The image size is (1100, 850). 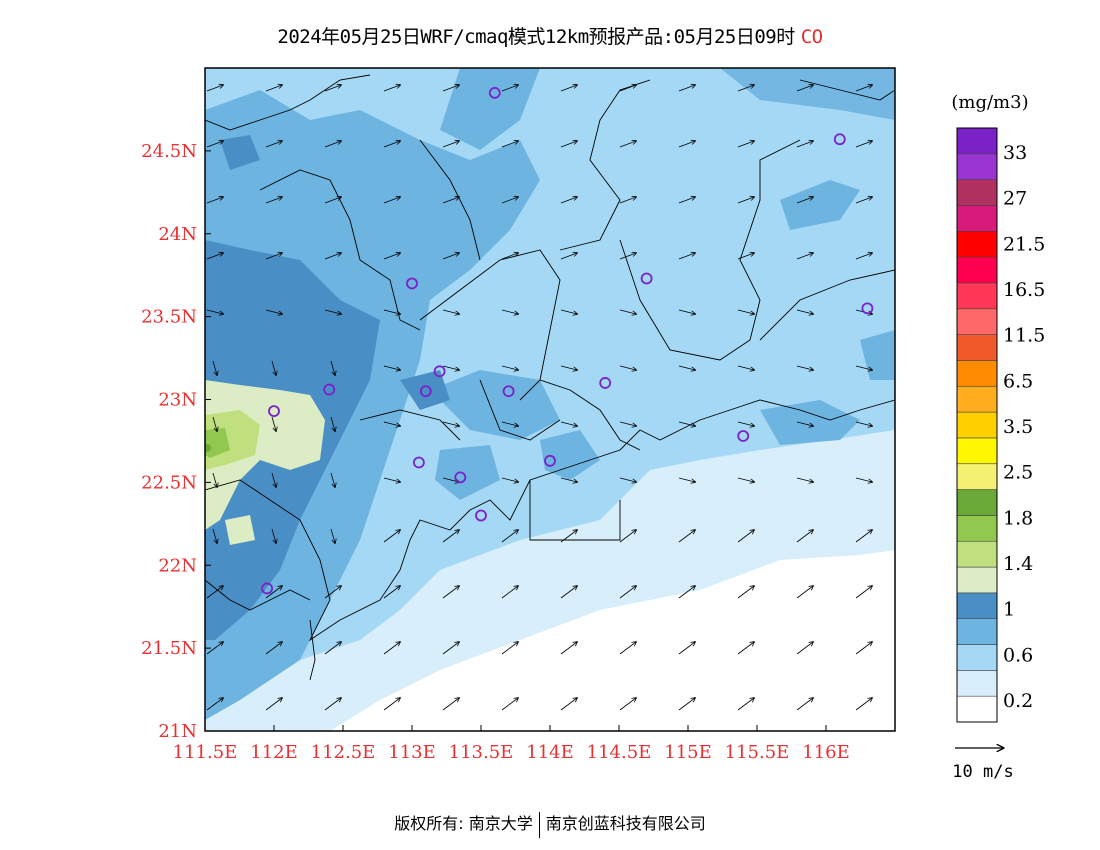 What do you see at coordinates (1009, 610) in the screenshot?
I see `colorbar-label: 1` at bounding box center [1009, 610].